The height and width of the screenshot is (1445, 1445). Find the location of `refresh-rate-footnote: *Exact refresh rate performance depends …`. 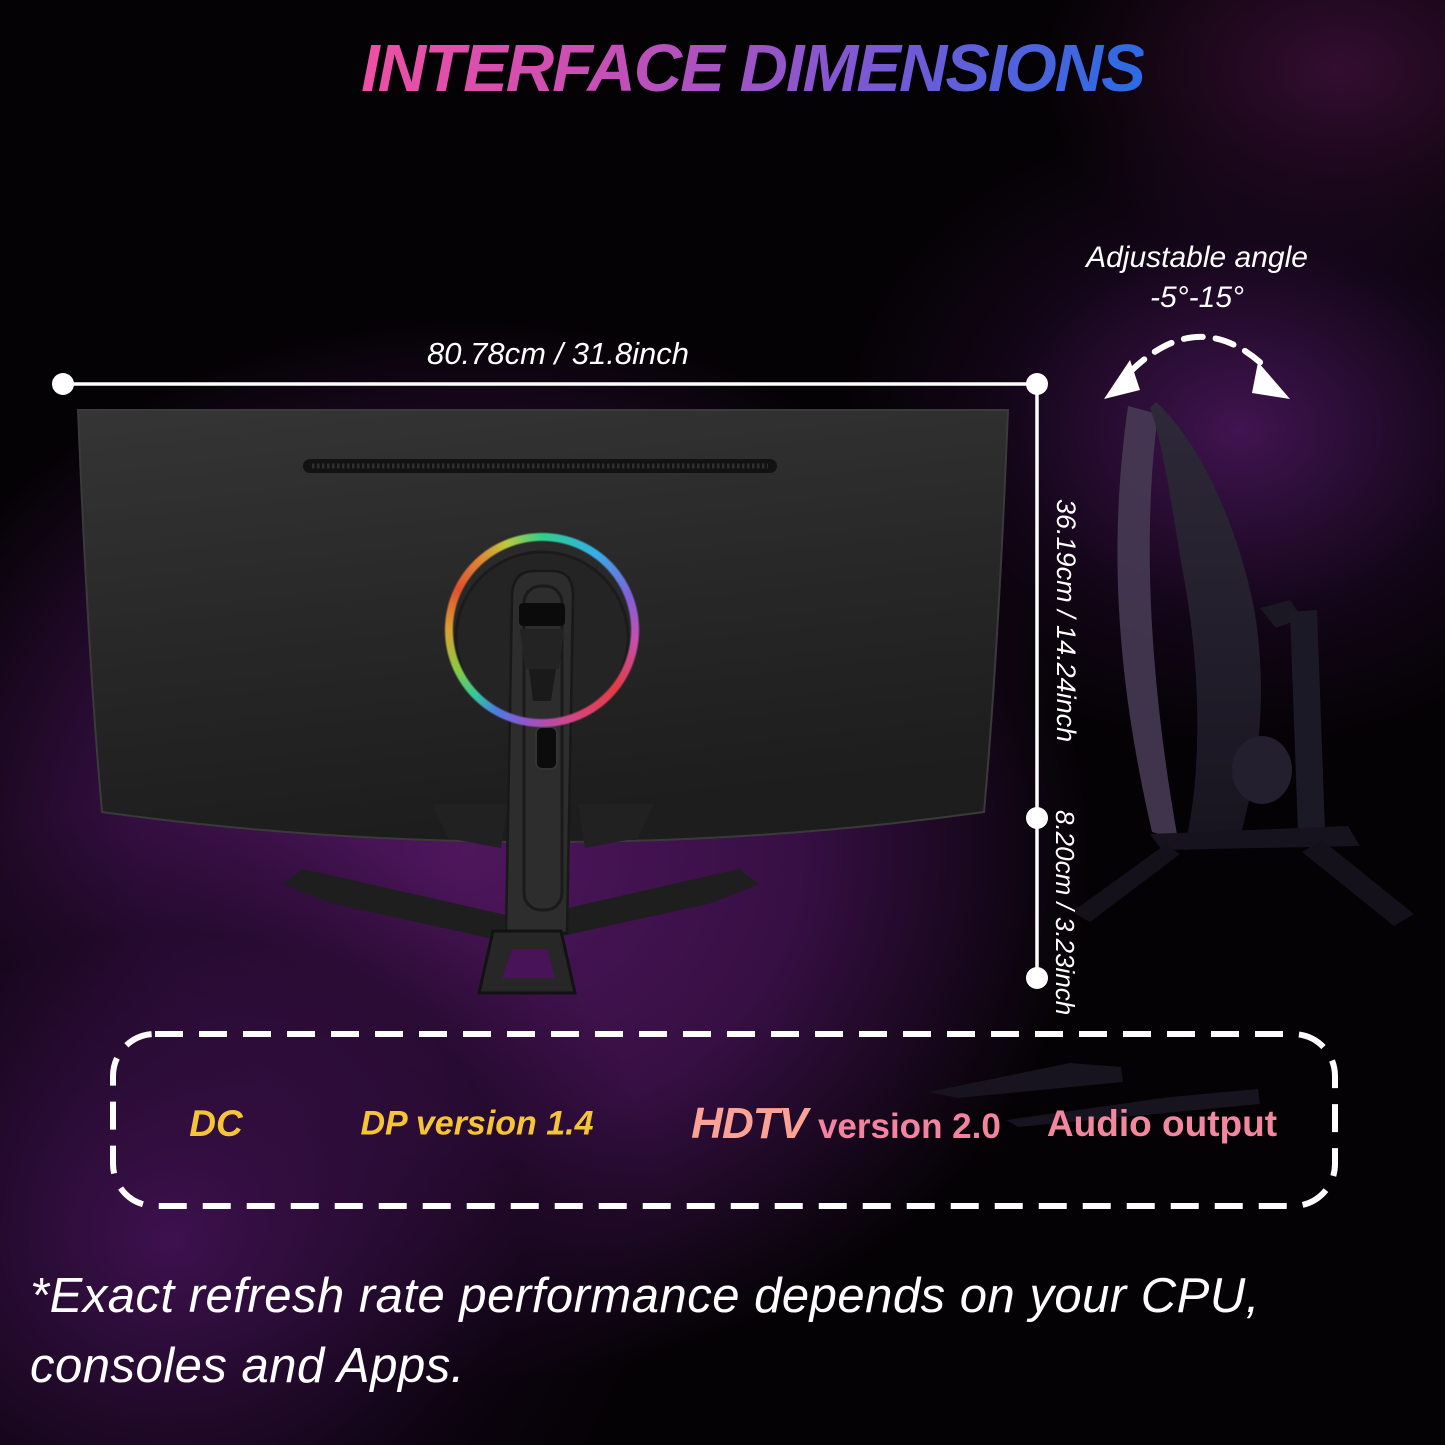

refresh-rate-footnote: *Exact refresh rate performance depends … is located at coordinates (645, 1331).